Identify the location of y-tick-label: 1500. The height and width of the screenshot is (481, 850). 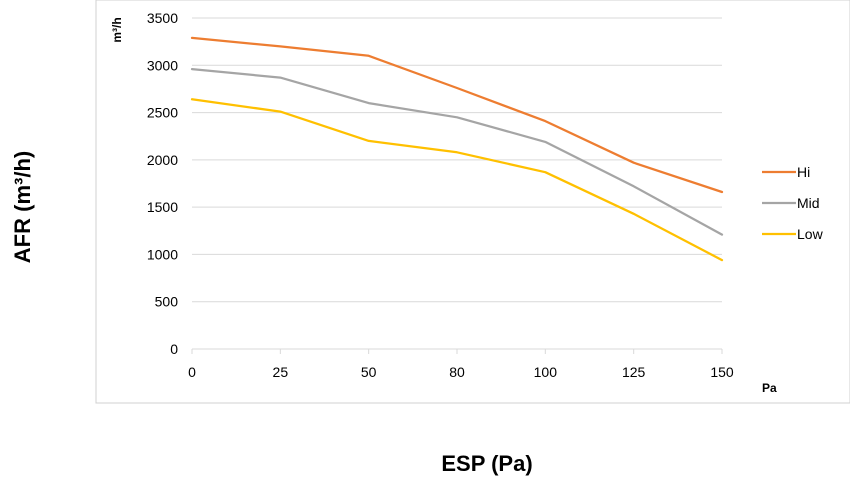
(162, 207).